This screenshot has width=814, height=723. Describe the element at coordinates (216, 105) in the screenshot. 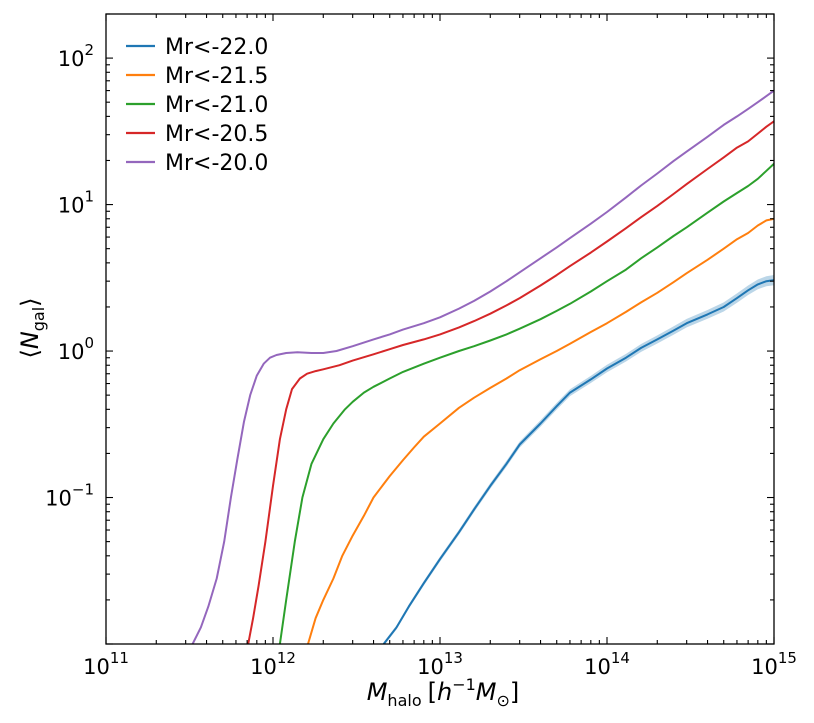

I see `legend-label: Mr<-21.0` at that location.